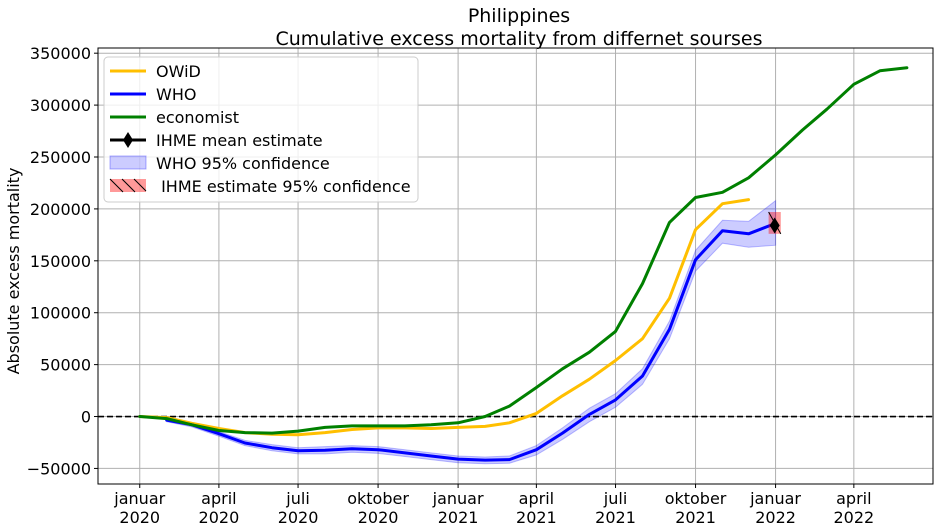 Image resolution: width=941 pixels, height=531 pixels. What do you see at coordinates (128, 185) in the screenshot?
I see `legend-ihme-ci-hatch` at bounding box center [128, 185].